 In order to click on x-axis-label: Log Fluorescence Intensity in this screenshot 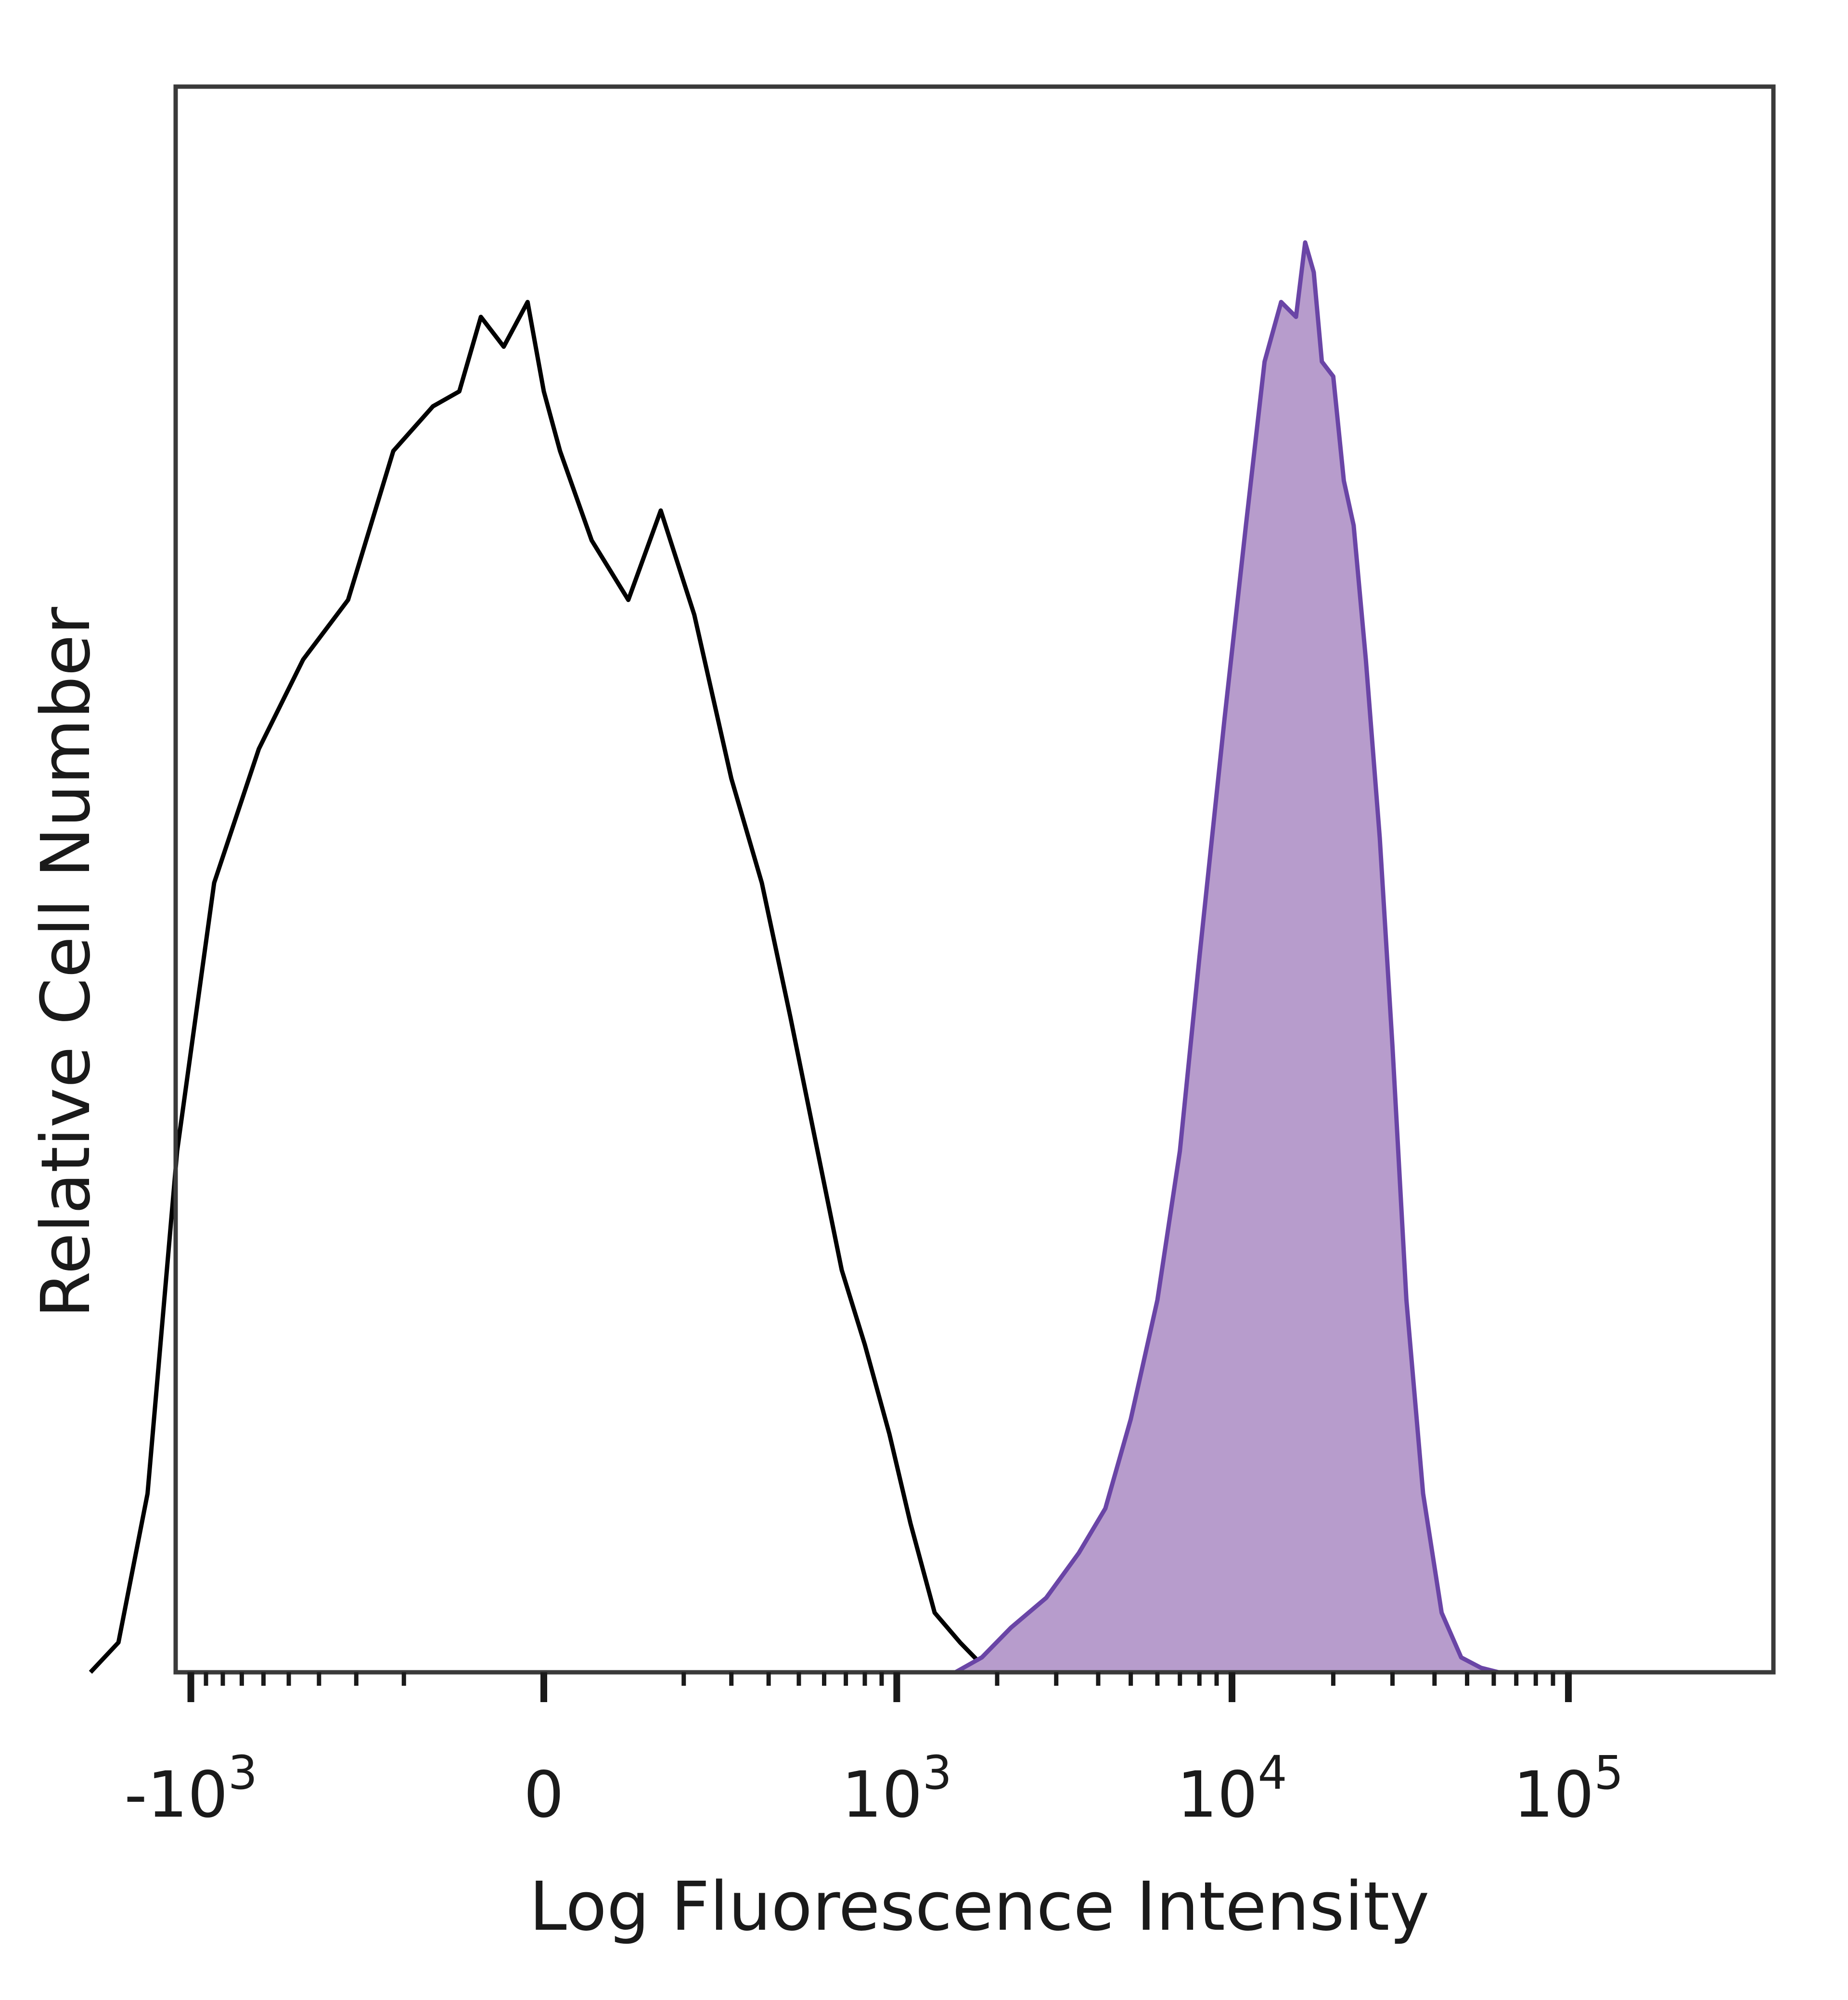, I will do `click(979, 1907)`.